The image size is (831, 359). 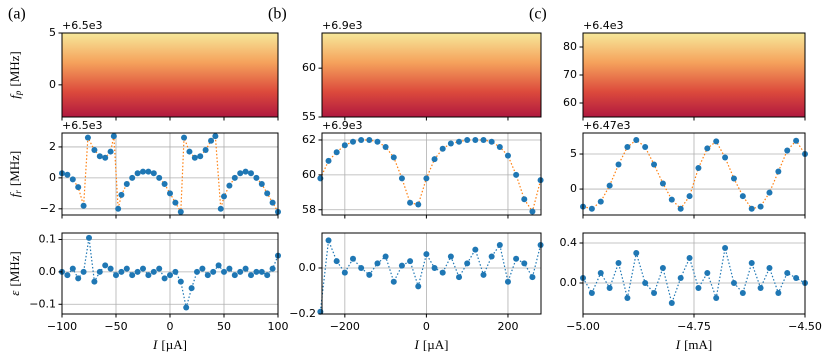 What do you see at coordinates (342, 125) in the screenshot?
I see `offset-text: +6.9e3` at bounding box center [342, 125].